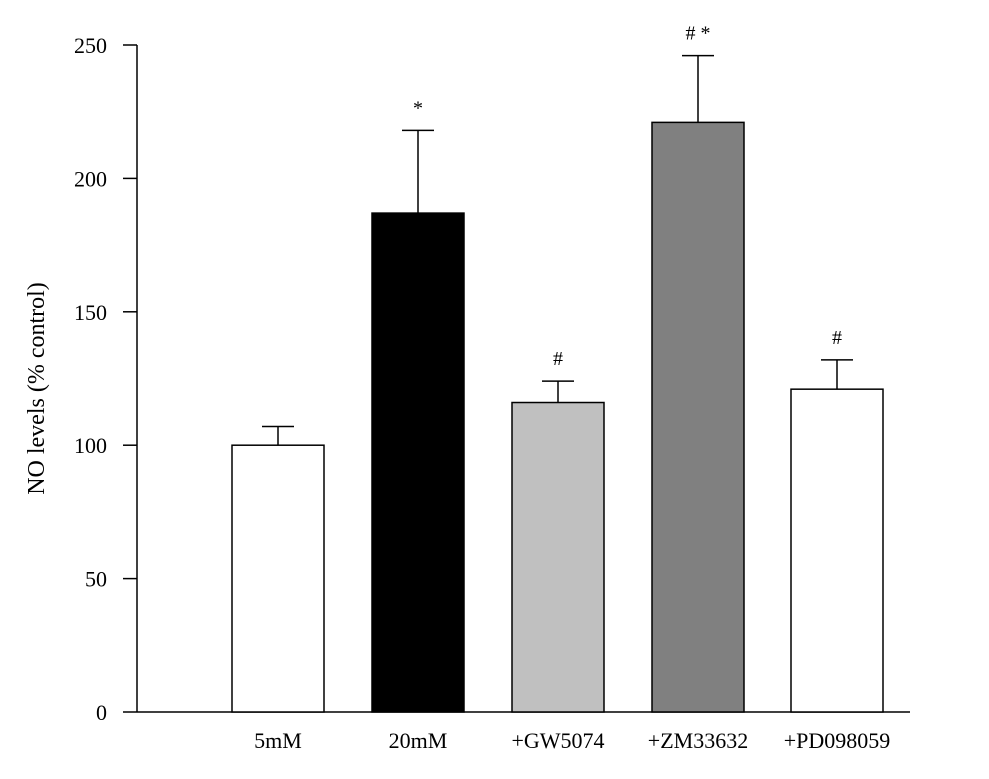  Describe the element at coordinates (698, 740) in the screenshot. I see `x-tick-label: +ZM33632` at that location.